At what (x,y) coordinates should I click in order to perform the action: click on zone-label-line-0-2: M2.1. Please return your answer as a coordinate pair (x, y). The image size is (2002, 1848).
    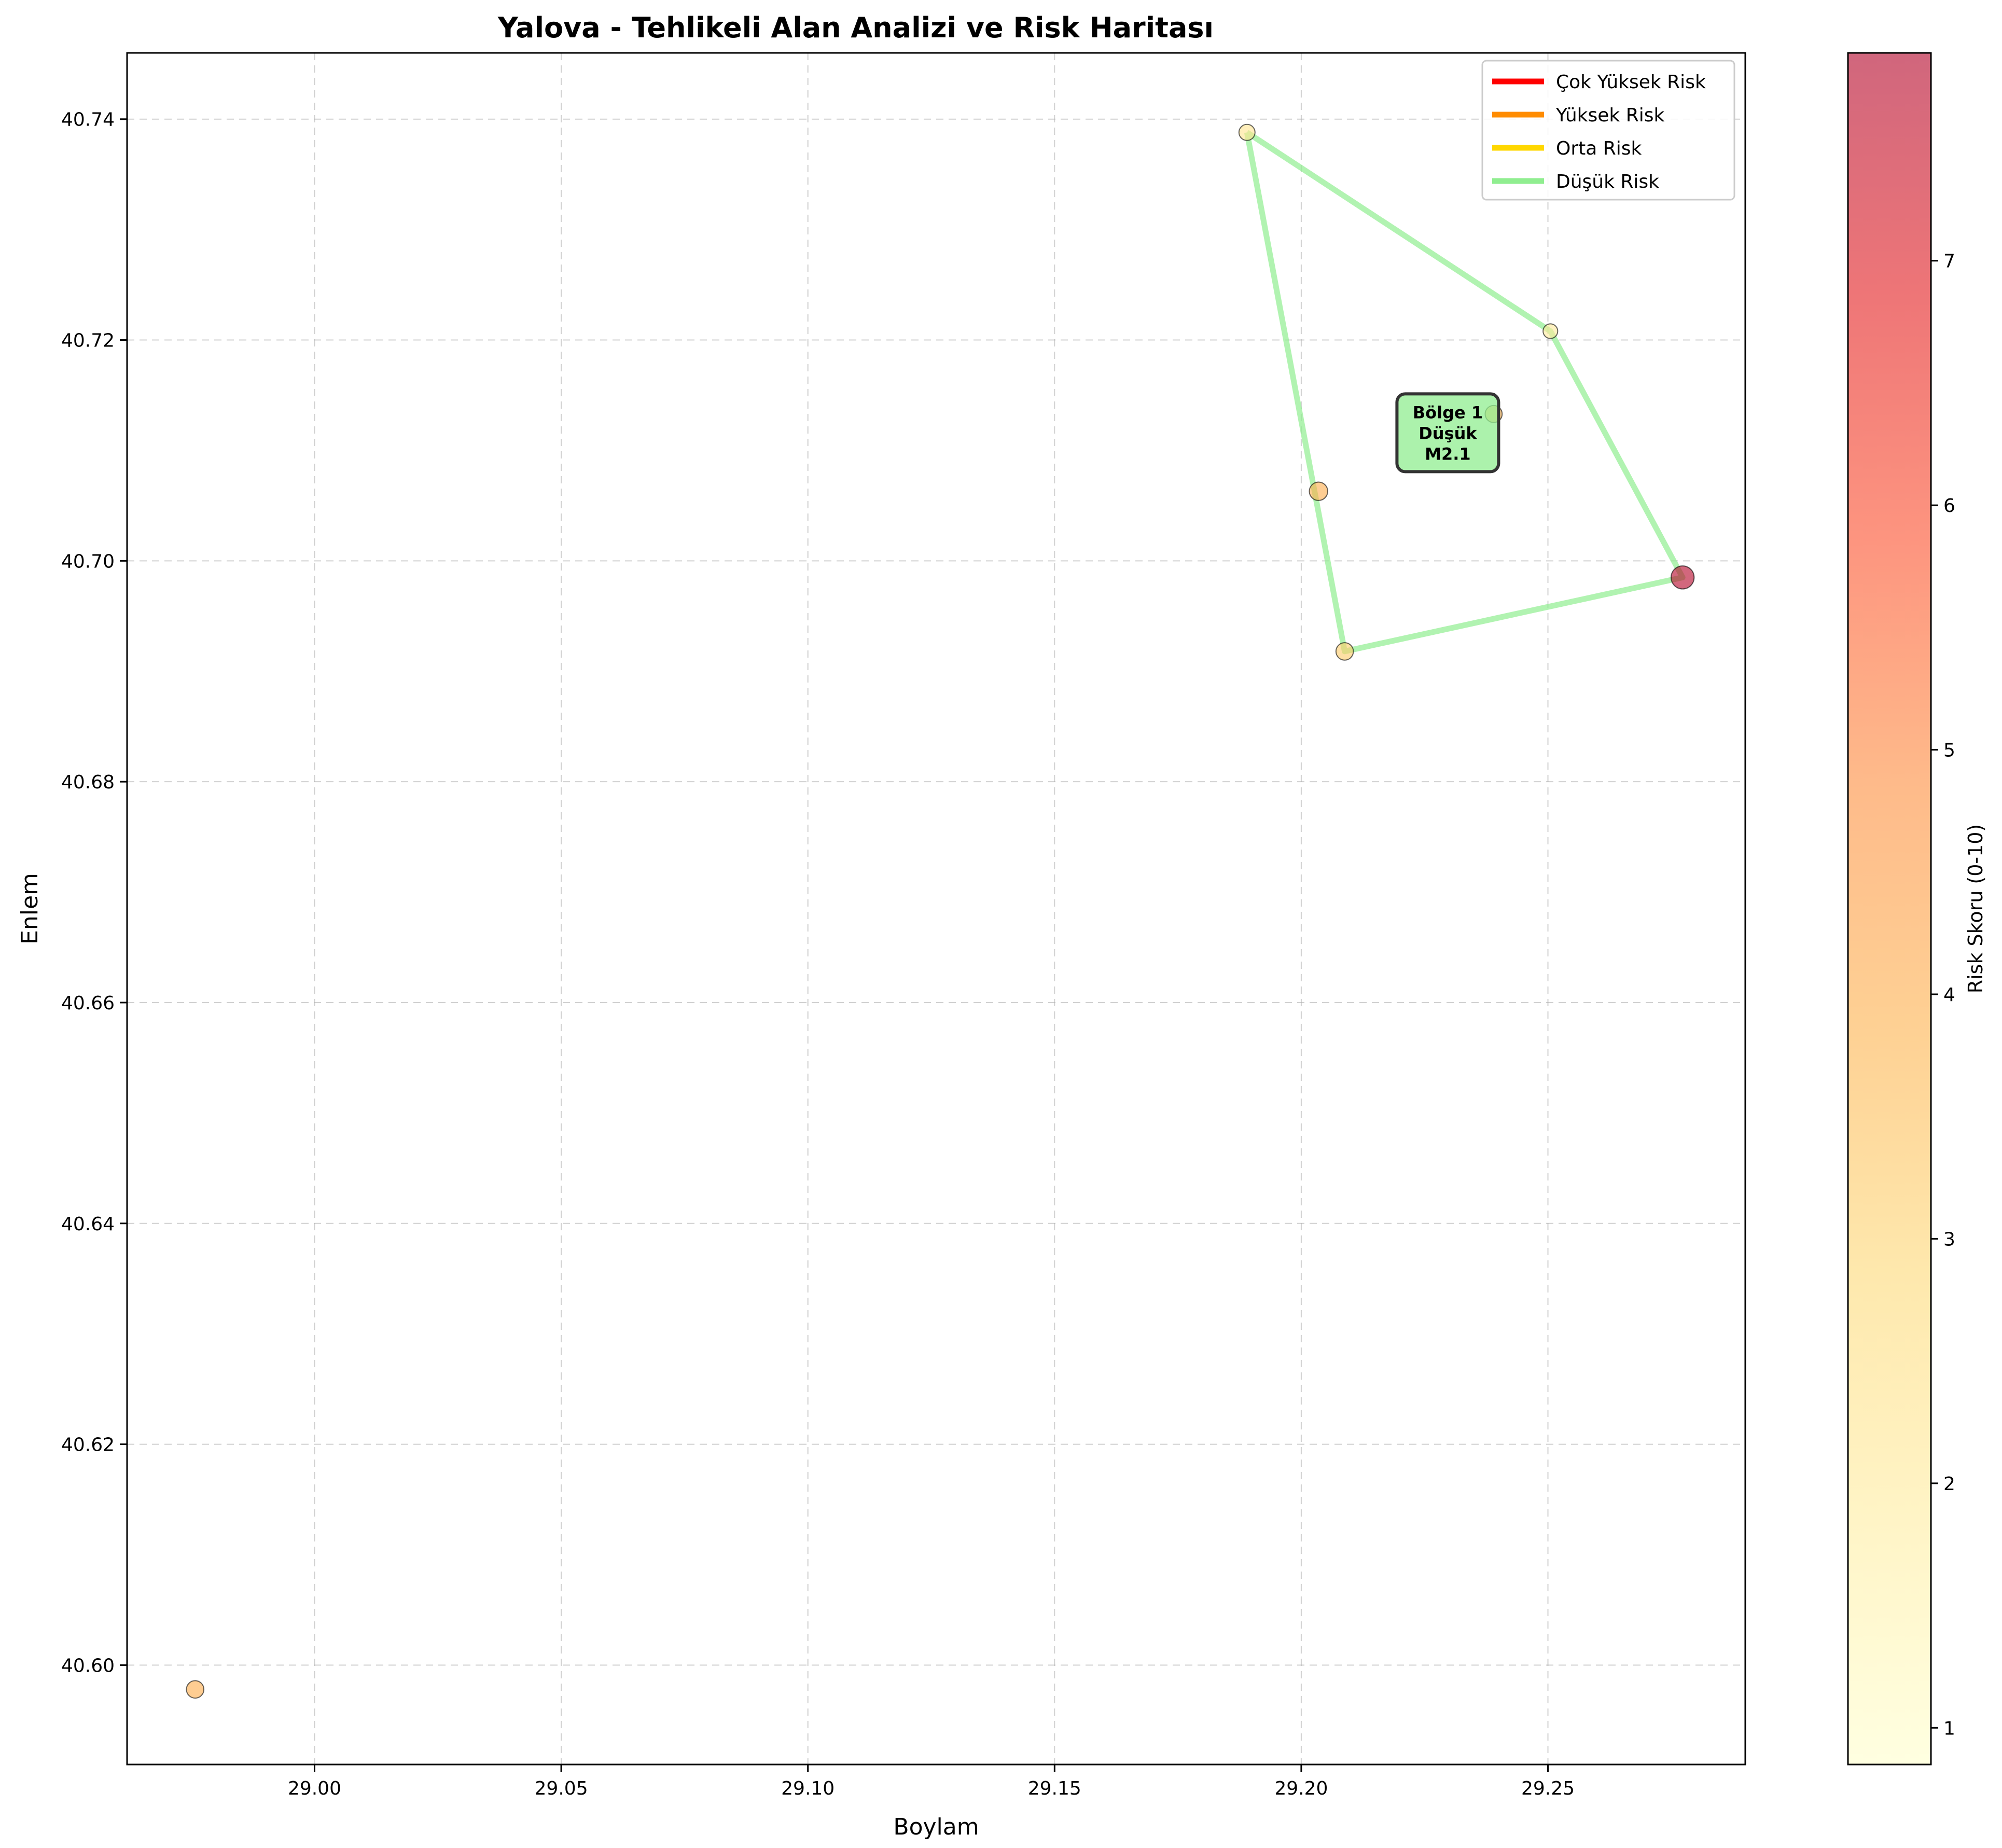
    Looking at the image, I should click on (1448, 454).